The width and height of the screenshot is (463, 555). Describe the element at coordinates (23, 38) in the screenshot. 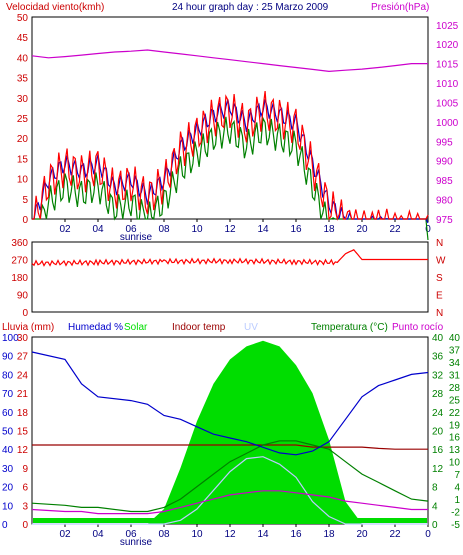

I see `wind-y-tick: 45` at that location.